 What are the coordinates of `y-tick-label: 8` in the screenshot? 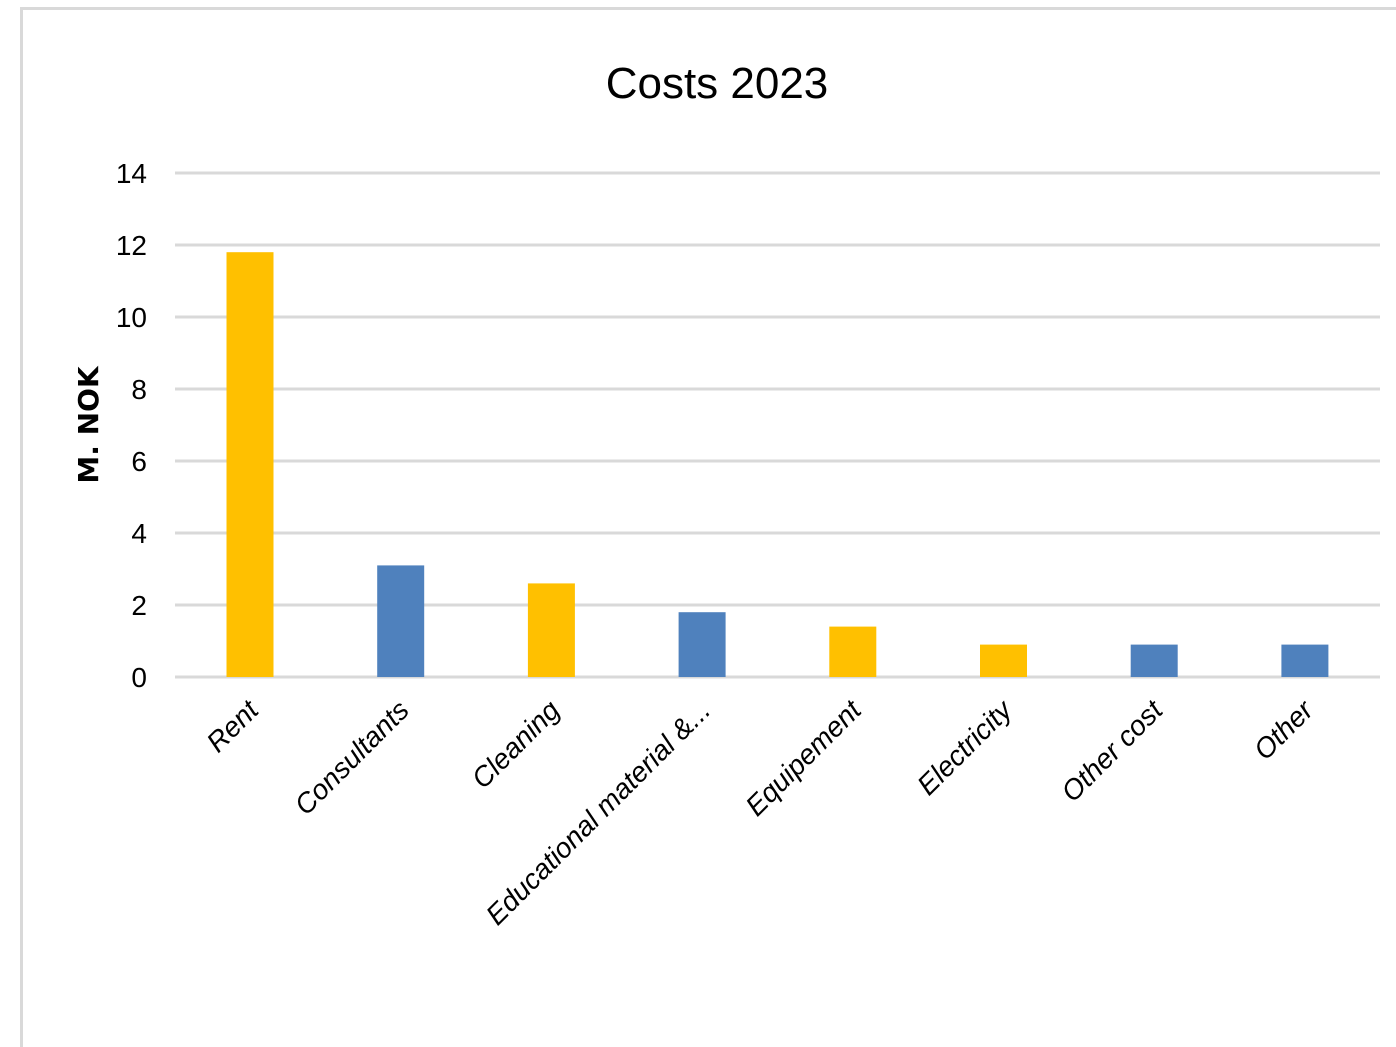 It's located at (139, 389).